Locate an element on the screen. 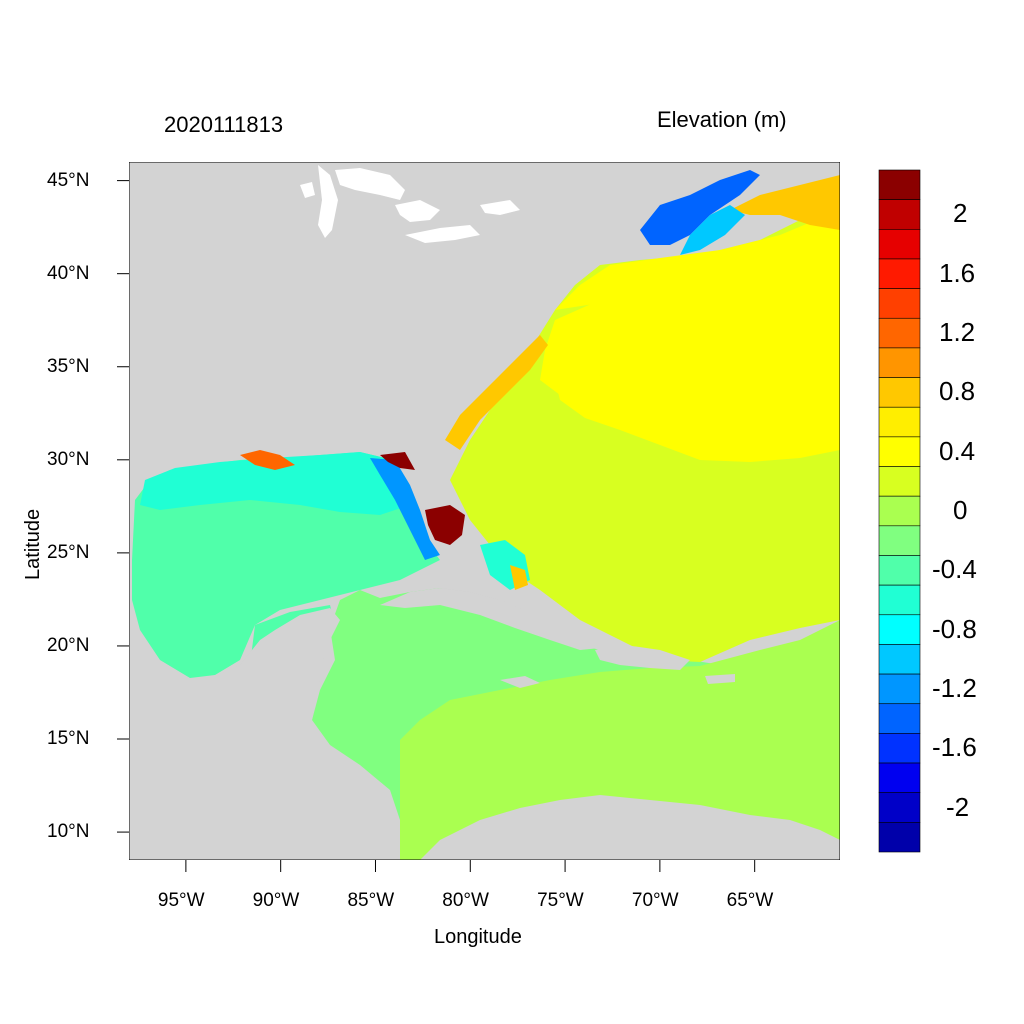 The image size is (1024, 1024). lat-tick-label: 25°N is located at coordinates (68, 552).